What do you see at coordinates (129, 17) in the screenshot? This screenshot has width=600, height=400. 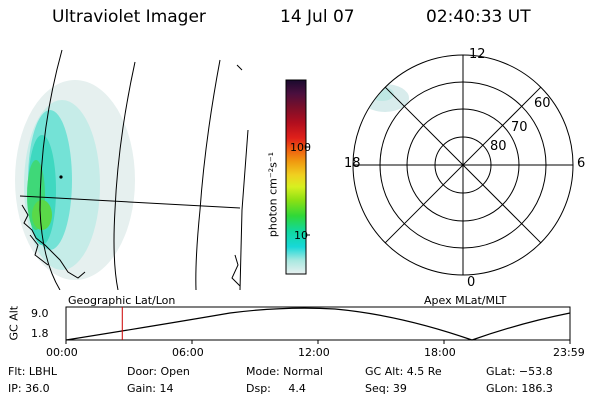 I see `instrument-title: Ultraviolet Imager` at bounding box center [129, 17].